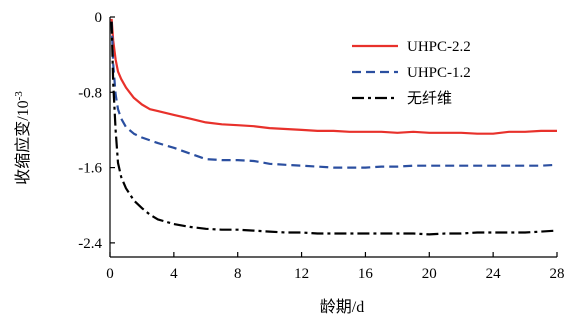 Image resolution: width=585 pixels, height=329 pixels. Describe the element at coordinates (110, 274) in the screenshot. I see `x-tick-label: 0` at that location.